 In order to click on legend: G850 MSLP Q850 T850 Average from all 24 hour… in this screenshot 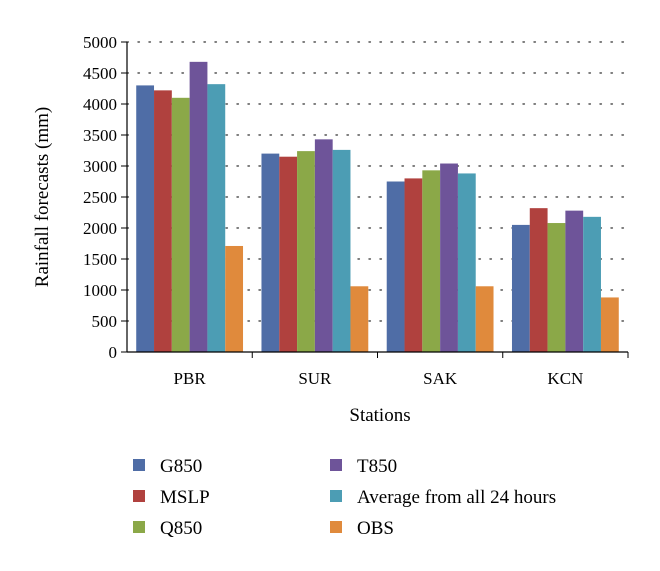, I will do `click(344, 497)`.